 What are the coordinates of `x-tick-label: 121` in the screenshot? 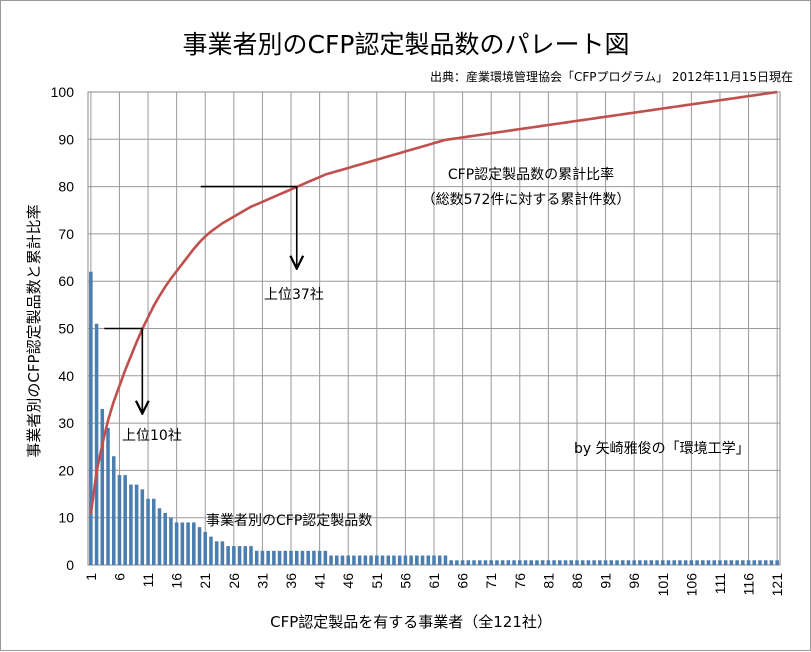 It's located at (777, 585).